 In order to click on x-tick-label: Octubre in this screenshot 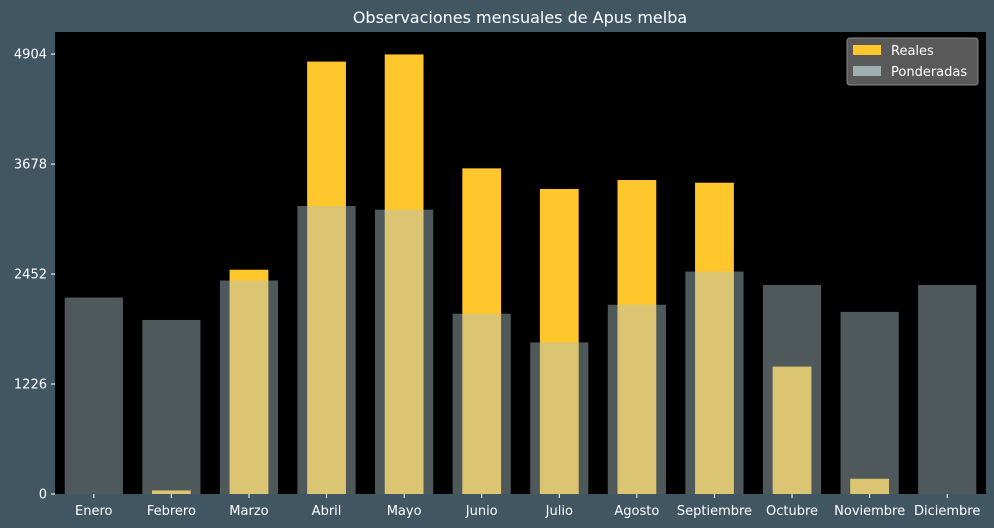, I will do `click(792, 511)`.